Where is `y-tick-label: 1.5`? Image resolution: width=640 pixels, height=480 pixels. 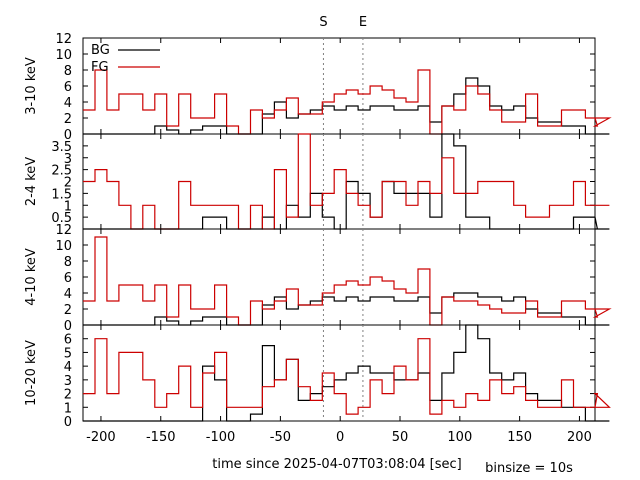 y-tick-label: 1.5 is located at coordinates (61, 194).